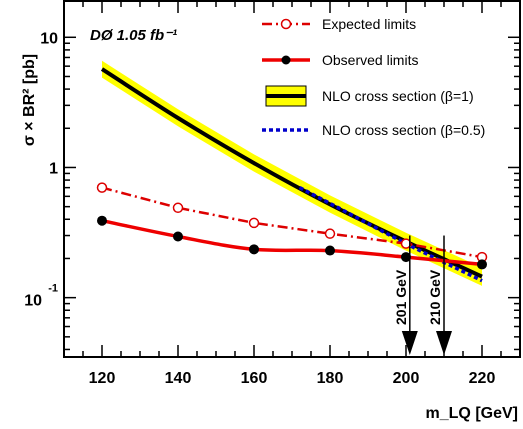  Describe the element at coordinates (406, 378) in the screenshot. I see `x-tick-label: 200` at that location.